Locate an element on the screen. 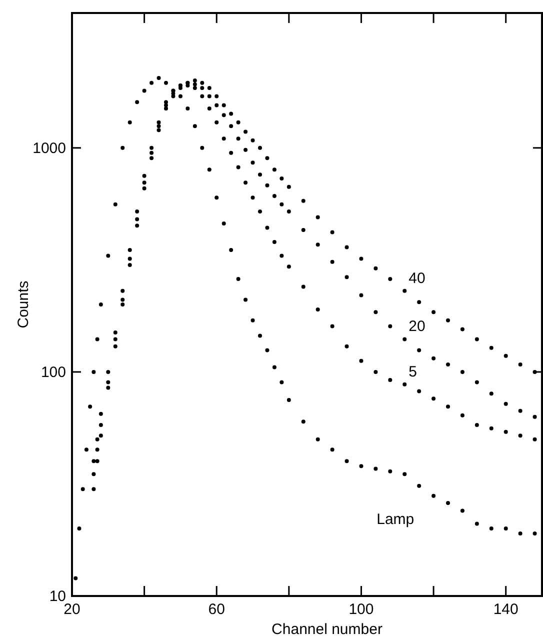 This screenshot has width=543, height=641. x-tick-label: 140 is located at coordinates (505, 609).